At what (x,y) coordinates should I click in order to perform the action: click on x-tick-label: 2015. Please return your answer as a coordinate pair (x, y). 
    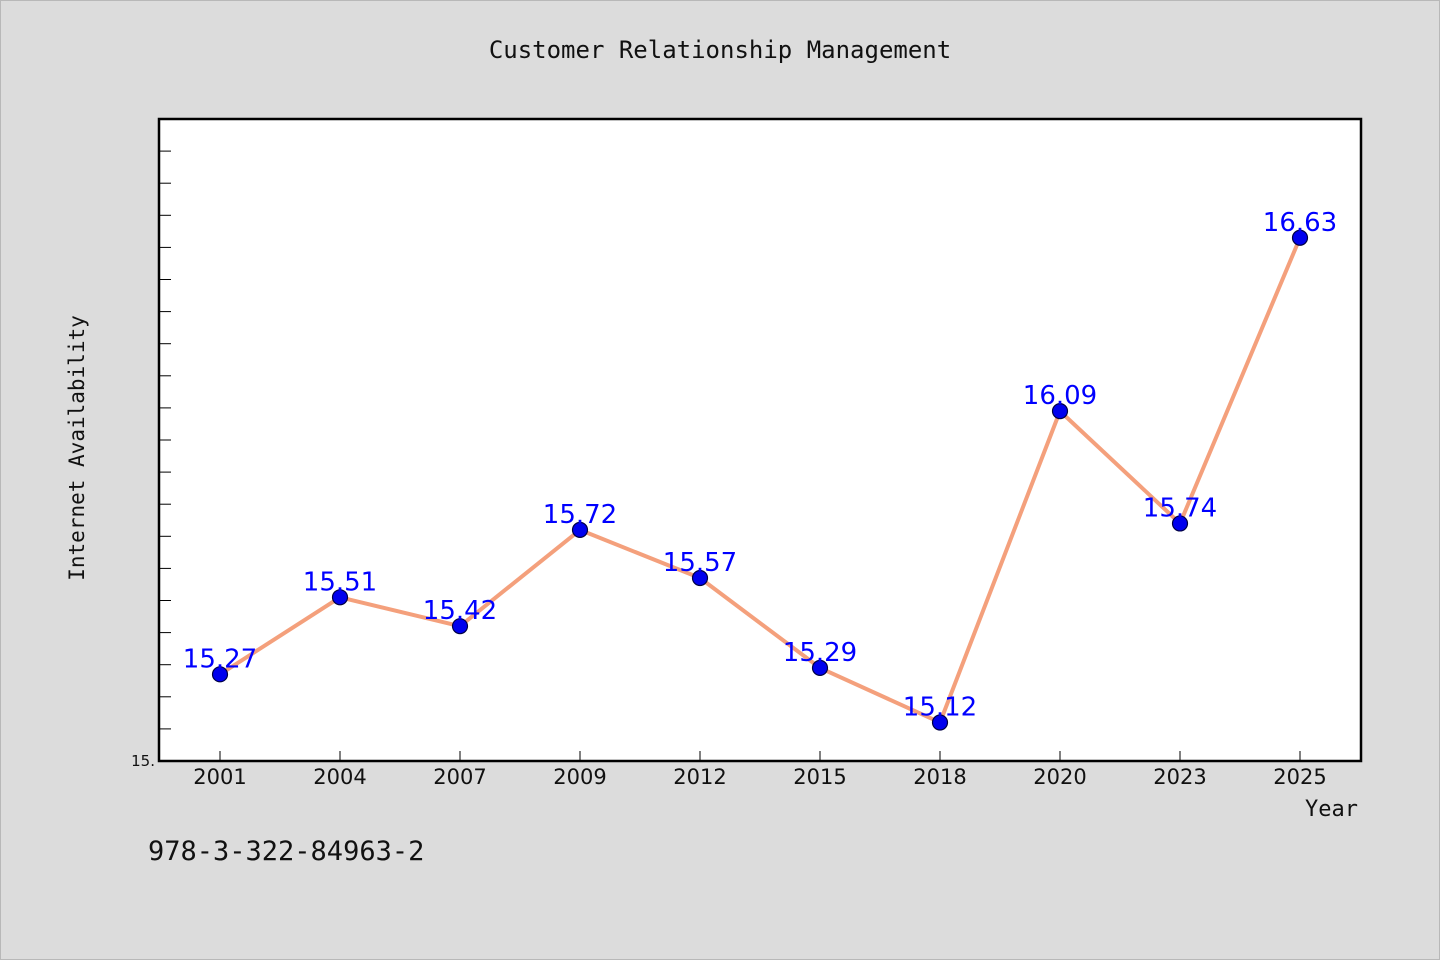
    Looking at the image, I should click on (819, 777).